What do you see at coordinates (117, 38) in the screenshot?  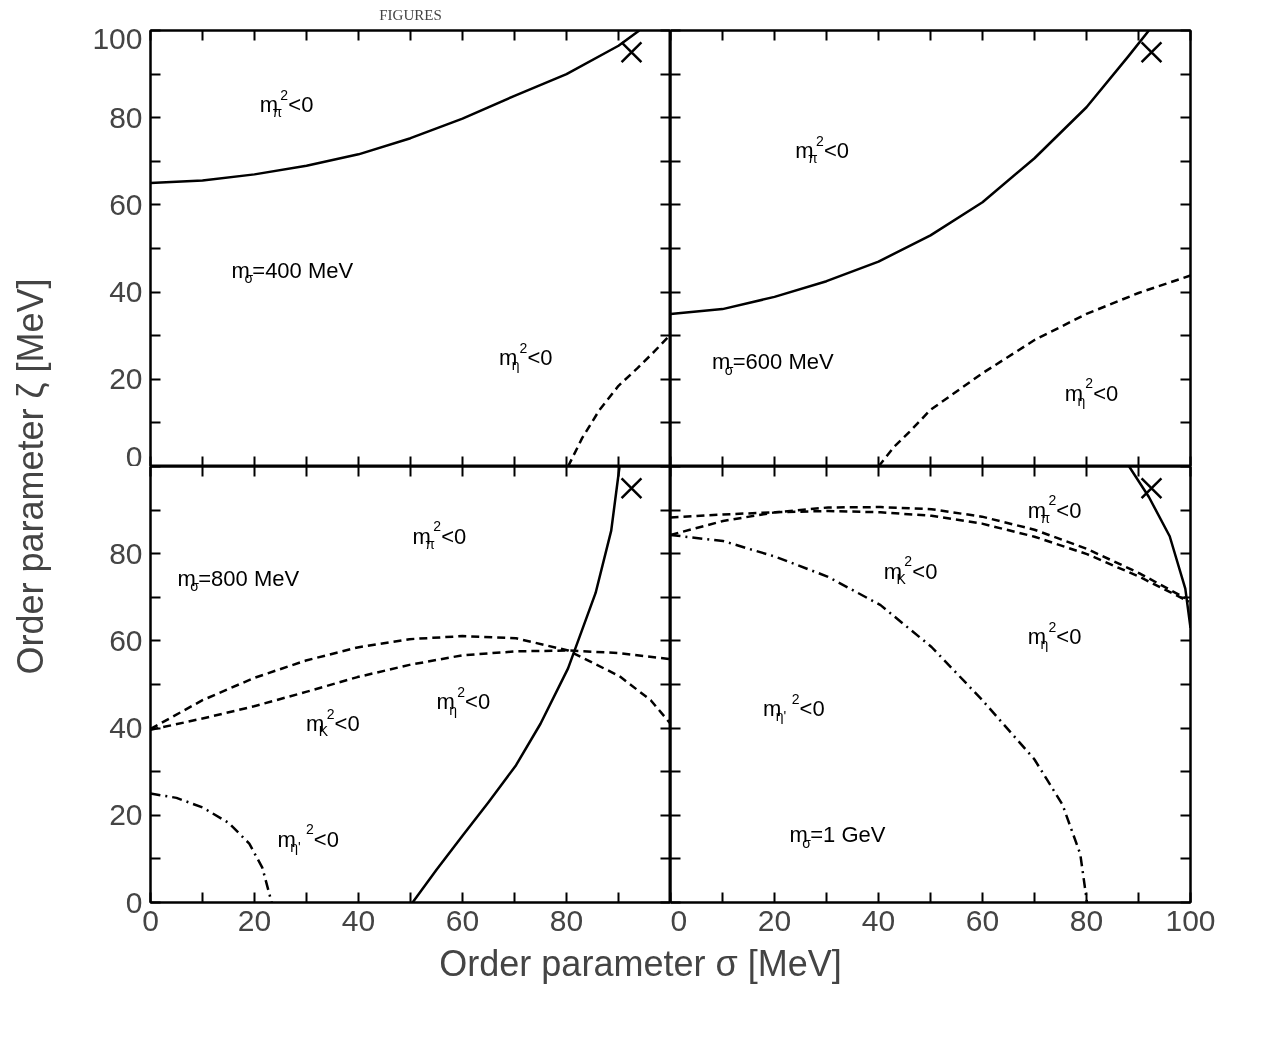 I see `y-tick-label: 100` at bounding box center [117, 38].